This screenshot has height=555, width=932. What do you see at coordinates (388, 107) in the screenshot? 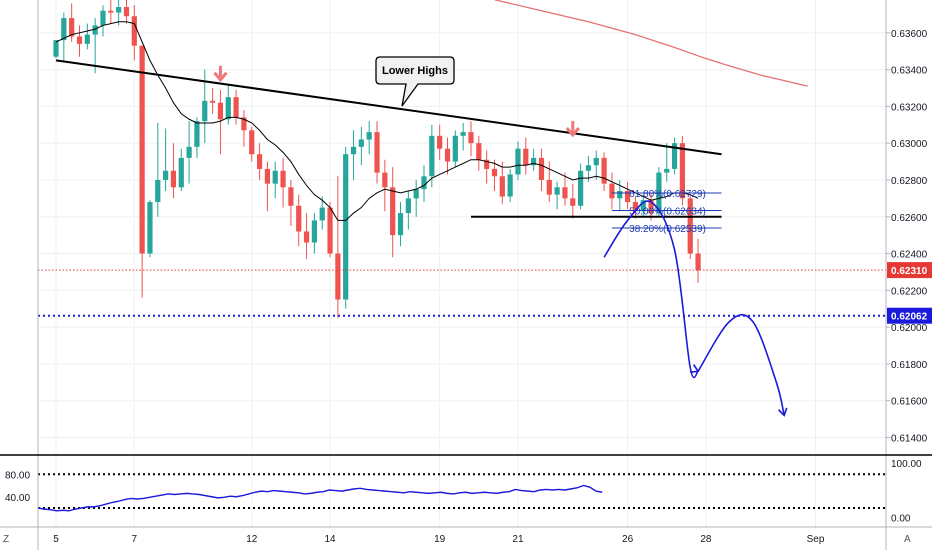
I see `lower-highs-trendline` at bounding box center [388, 107].